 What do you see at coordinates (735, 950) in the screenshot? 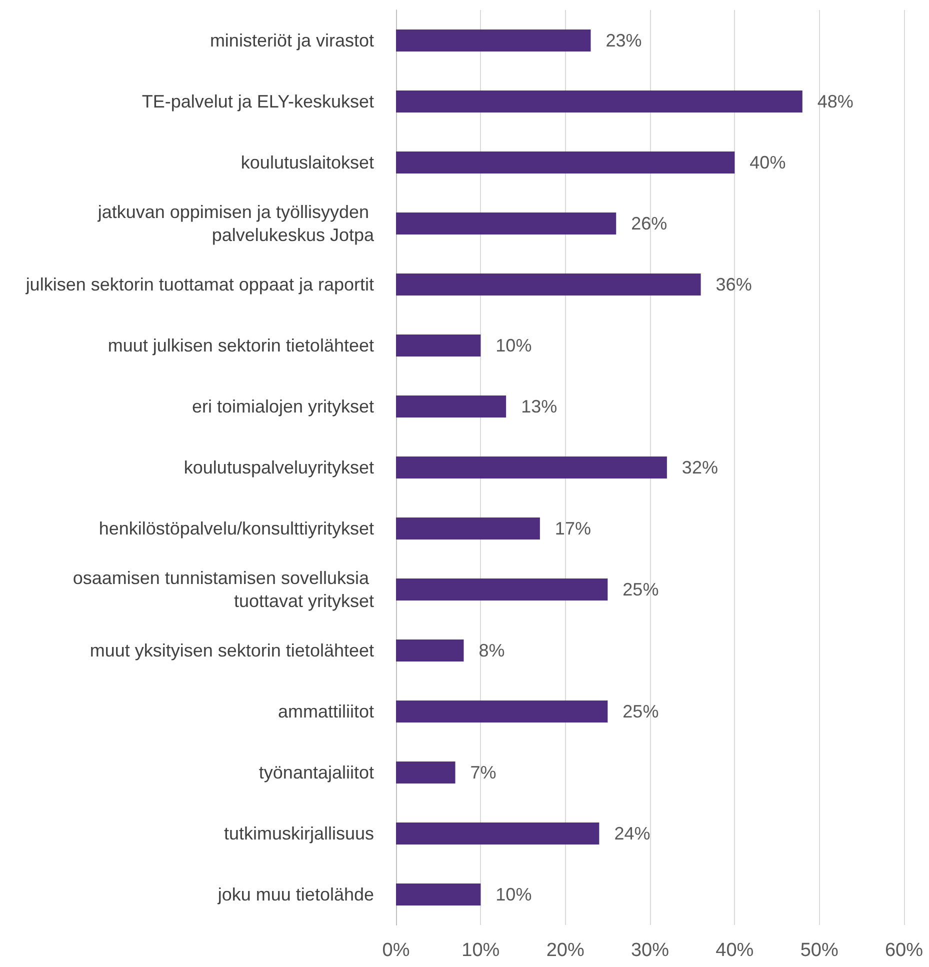
I see `x-tick-label: 40%` at bounding box center [735, 950].